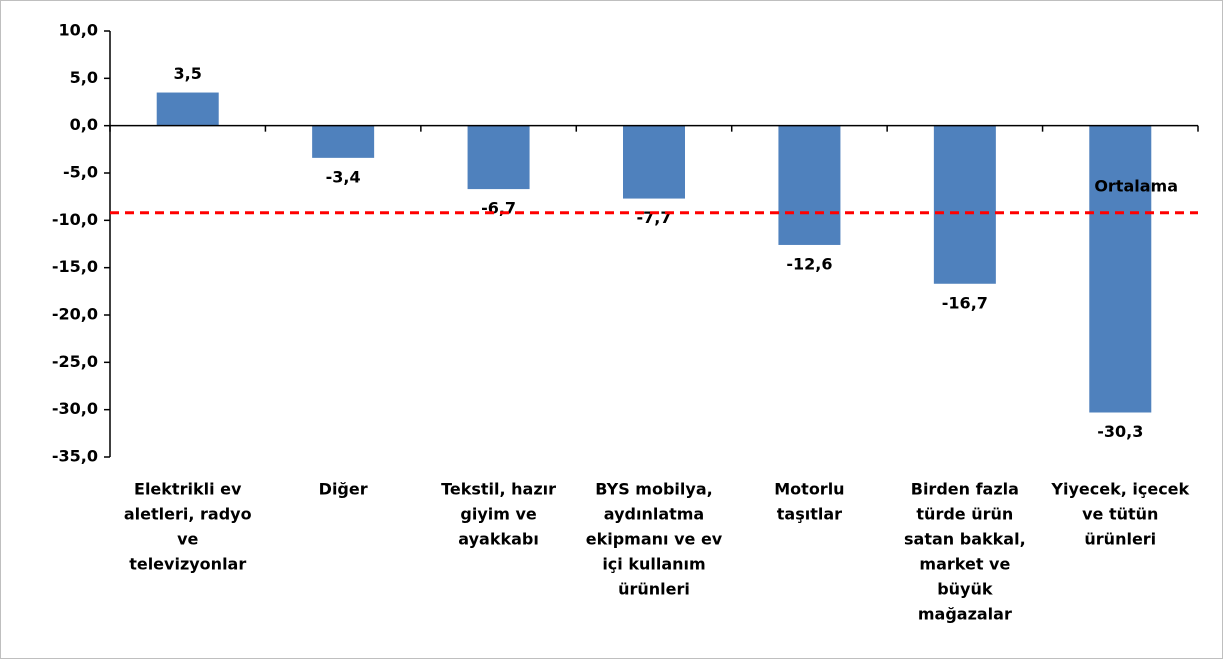 The width and height of the screenshot is (1223, 659). I want to click on x-tick-label: satan bakkal,, so click(965, 539).